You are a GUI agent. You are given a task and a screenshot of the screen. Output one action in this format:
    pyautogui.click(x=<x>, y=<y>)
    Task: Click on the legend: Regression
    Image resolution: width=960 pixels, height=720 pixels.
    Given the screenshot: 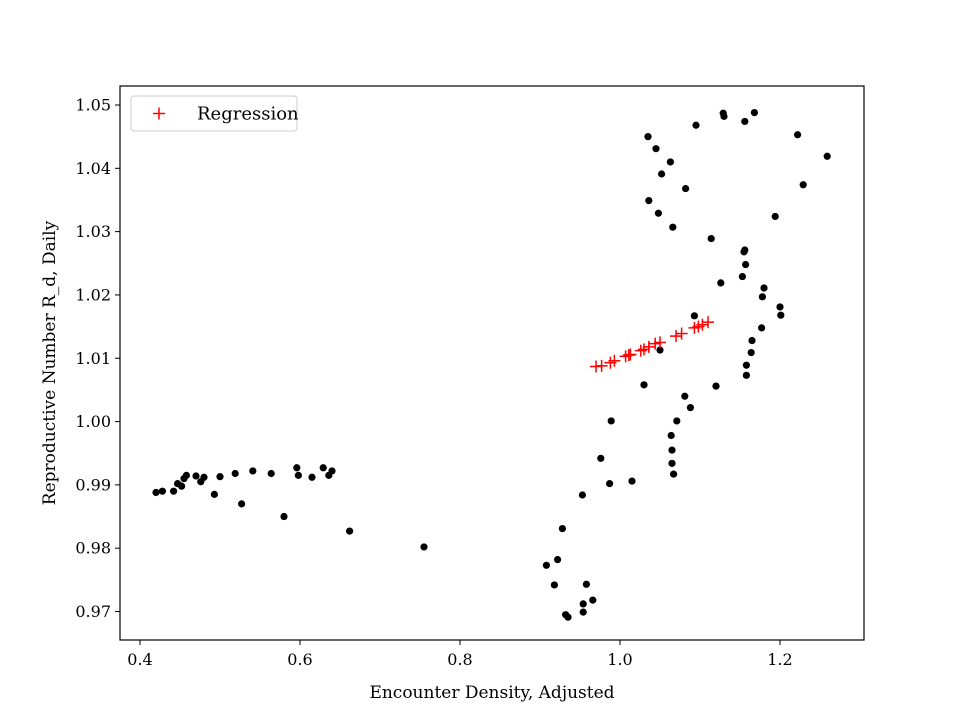 What is the action you would take?
    pyautogui.click(x=214, y=113)
    